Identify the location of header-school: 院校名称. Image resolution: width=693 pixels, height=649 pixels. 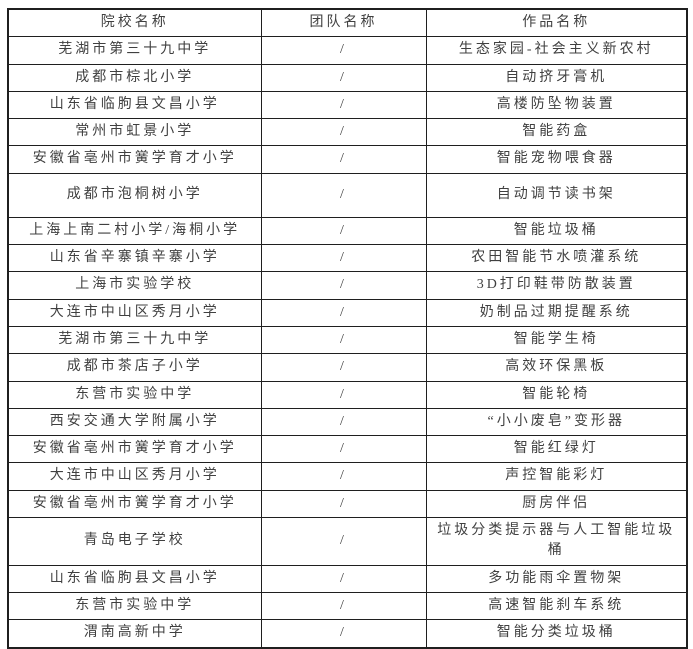
(134, 23).